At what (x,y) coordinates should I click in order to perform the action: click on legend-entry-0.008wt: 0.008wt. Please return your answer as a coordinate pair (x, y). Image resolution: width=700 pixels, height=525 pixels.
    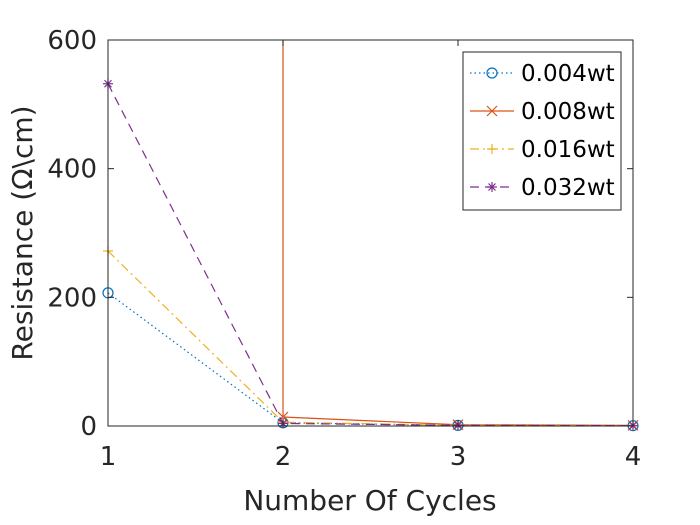
    Looking at the image, I should click on (542, 112).